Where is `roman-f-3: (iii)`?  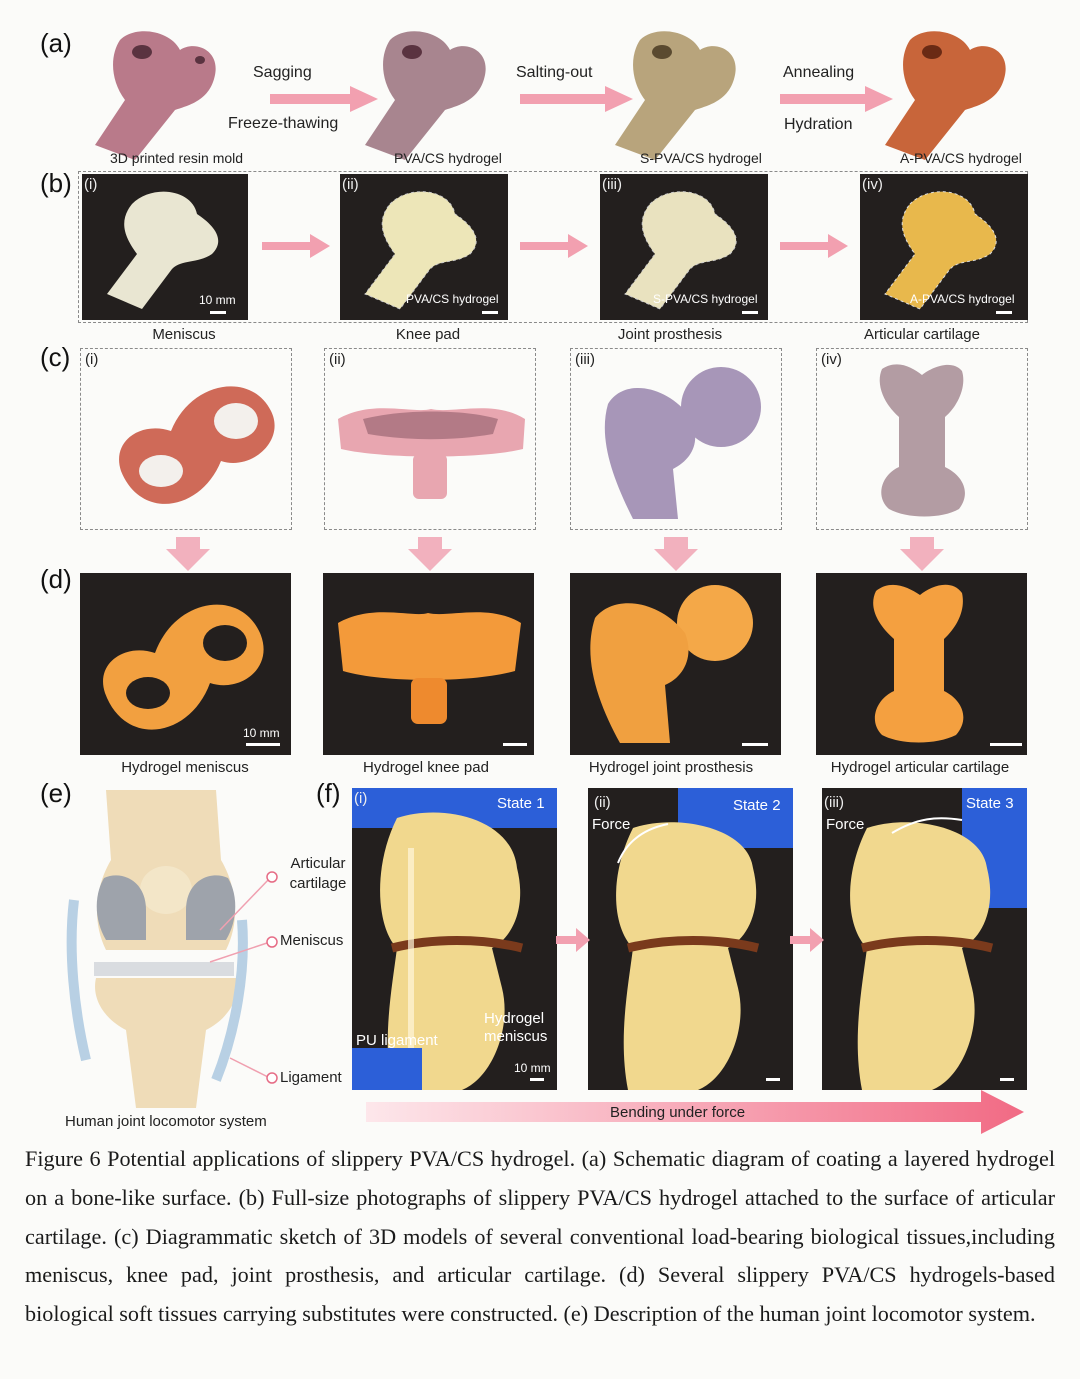 roman-f-3: (iii) is located at coordinates (834, 802).